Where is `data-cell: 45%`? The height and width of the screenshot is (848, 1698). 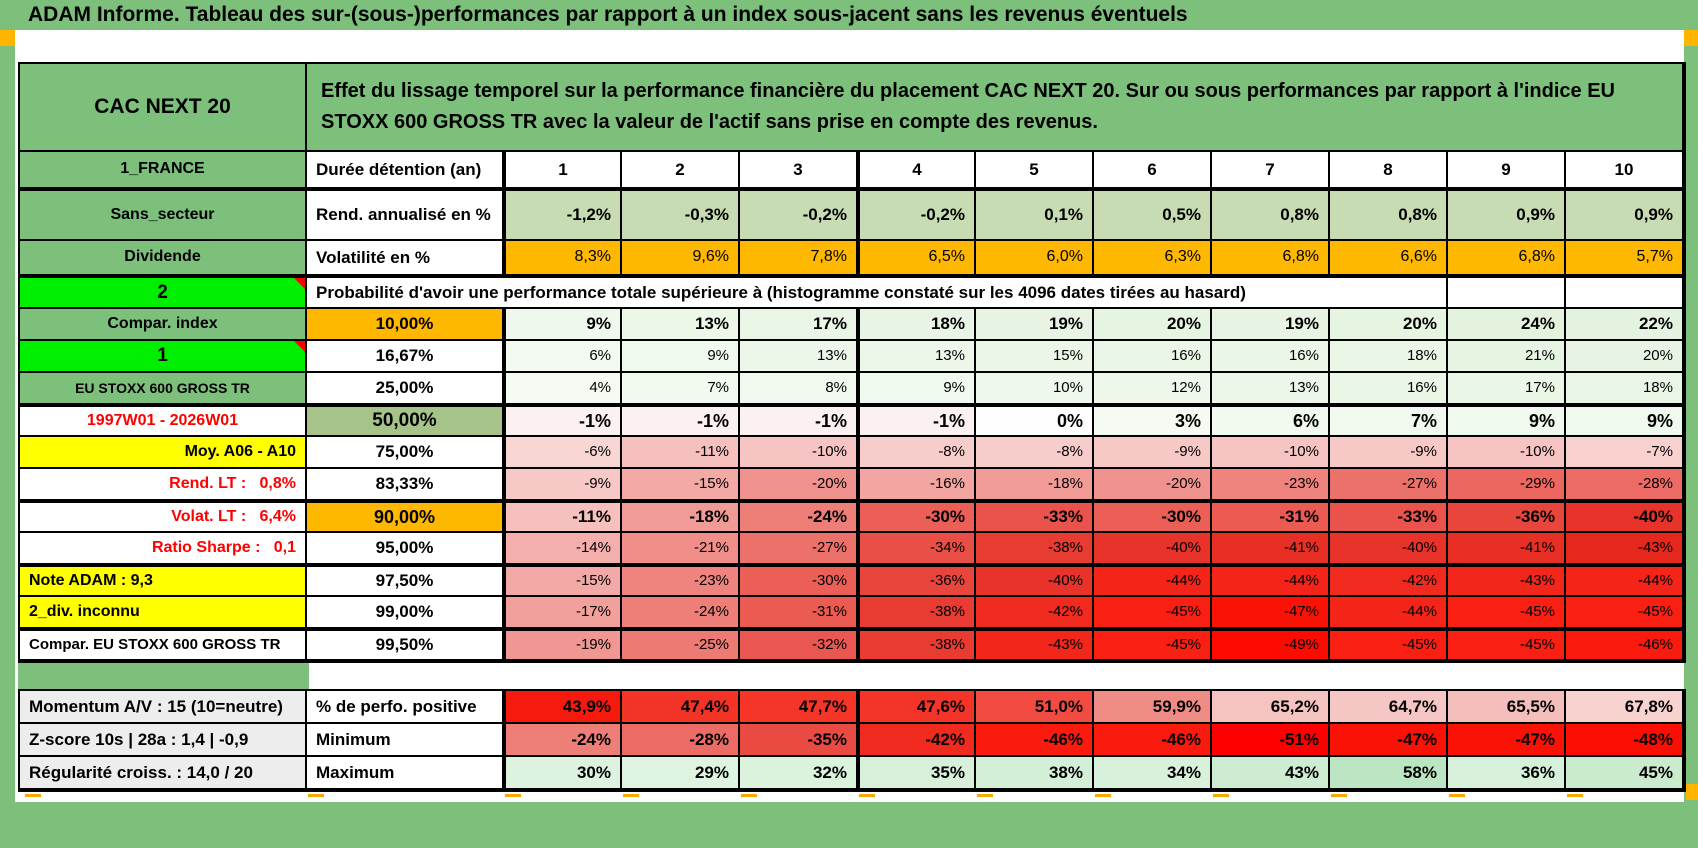 data-cell: 45% is located at coordinates (1625, 773).